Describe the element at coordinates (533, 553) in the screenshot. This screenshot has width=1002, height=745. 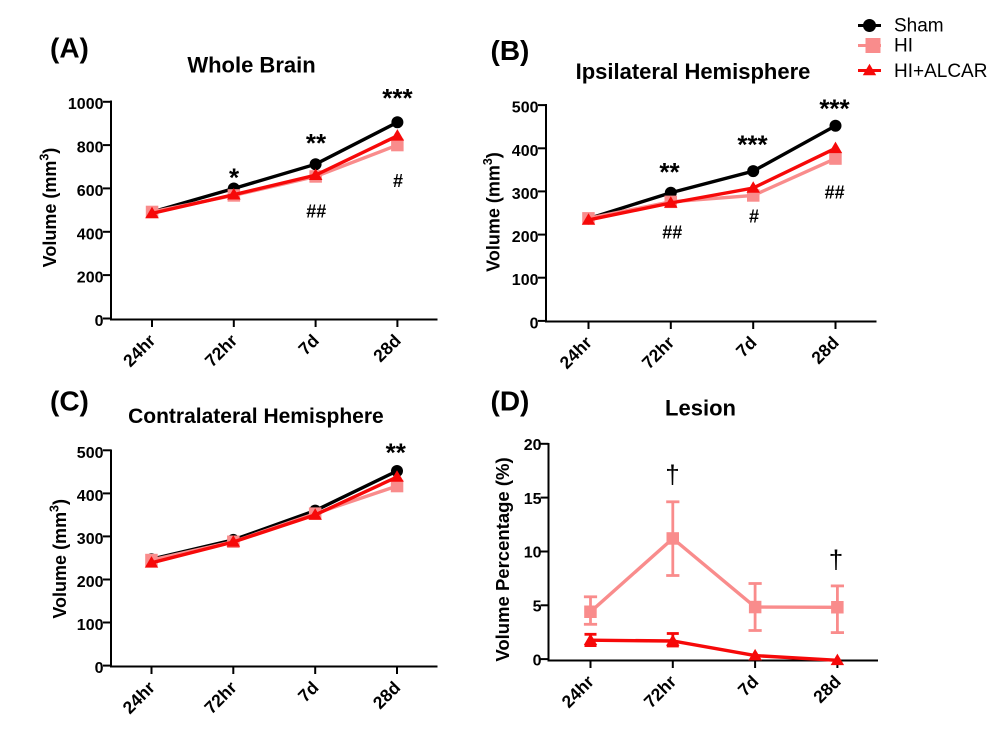
I see `svg-text: 10` at that location.